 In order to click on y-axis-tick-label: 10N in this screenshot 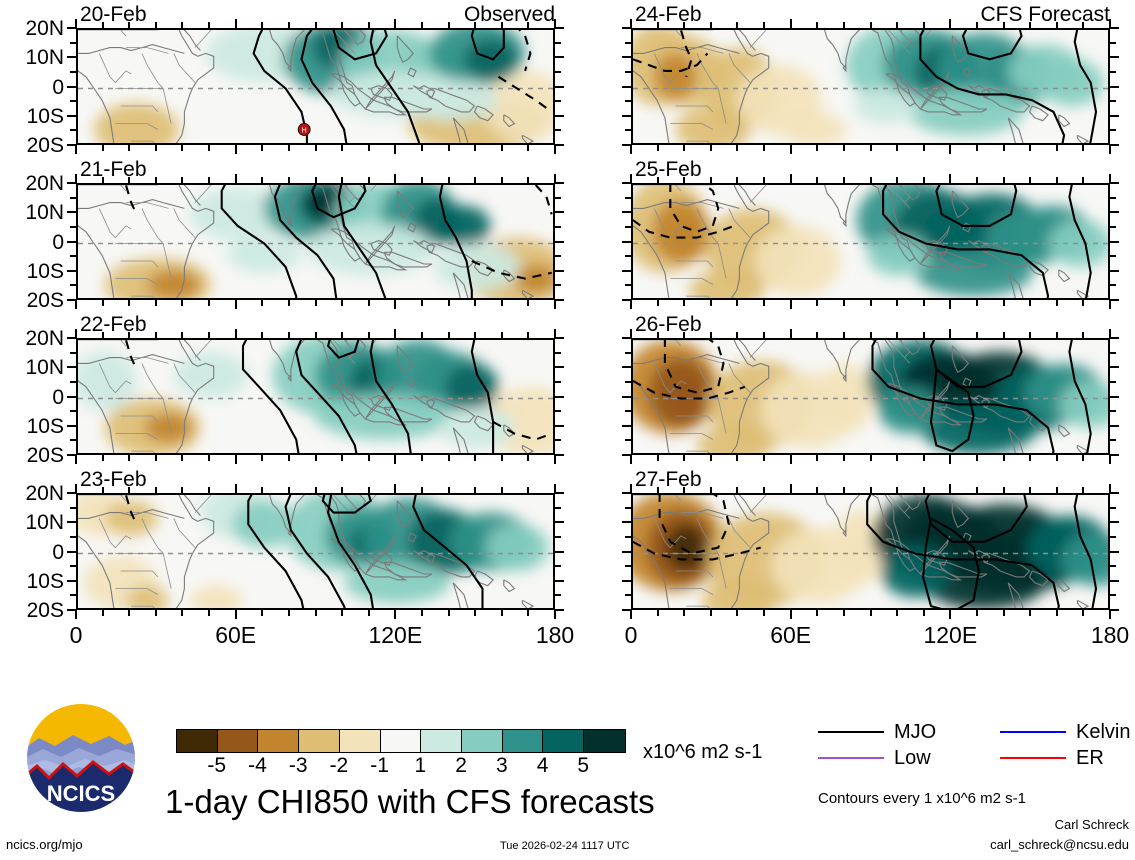, I will do `click(44, 523)`.